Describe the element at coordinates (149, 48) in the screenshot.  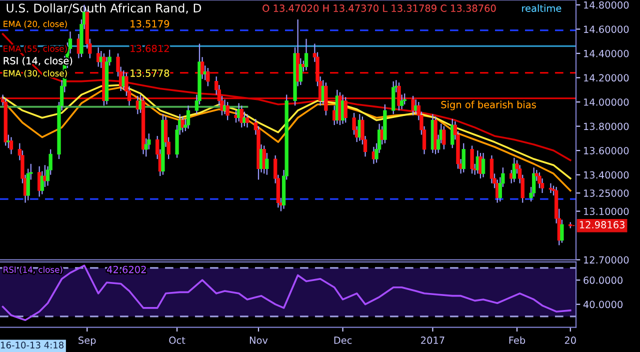
I see `annotation: 13.6812` at that location.